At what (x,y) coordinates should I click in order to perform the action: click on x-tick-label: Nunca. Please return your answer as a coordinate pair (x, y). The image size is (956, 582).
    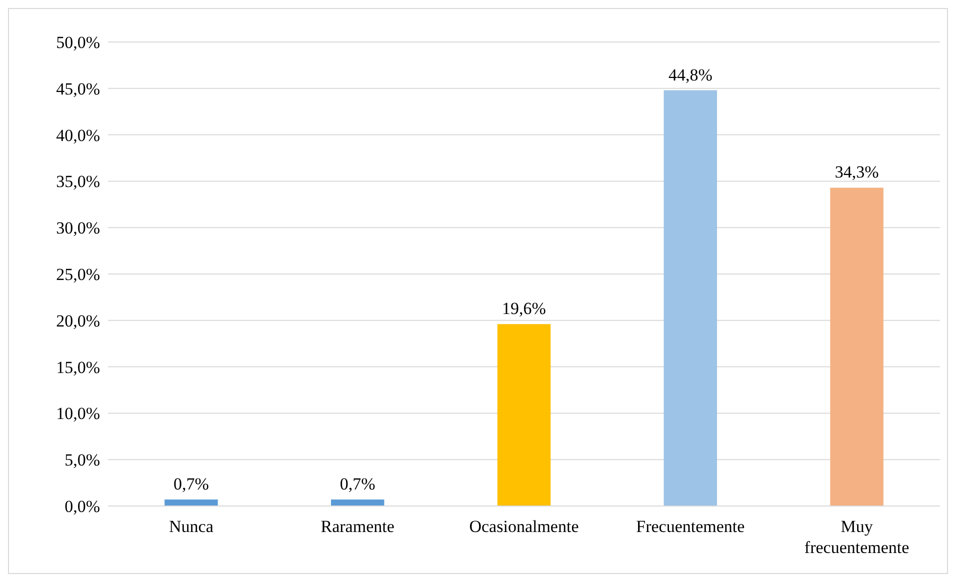
    Looking at the image, I should click on (191, 526).